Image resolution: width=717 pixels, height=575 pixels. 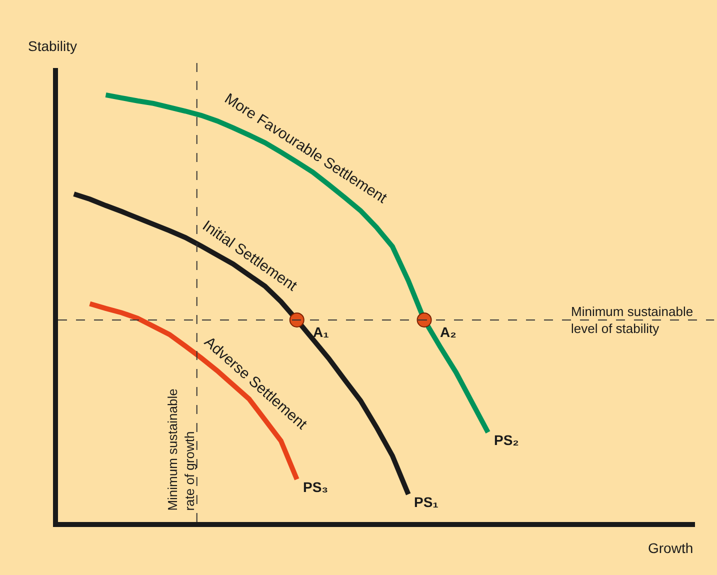 I want to click on annotation: A₂, so click(x=448, y=332).